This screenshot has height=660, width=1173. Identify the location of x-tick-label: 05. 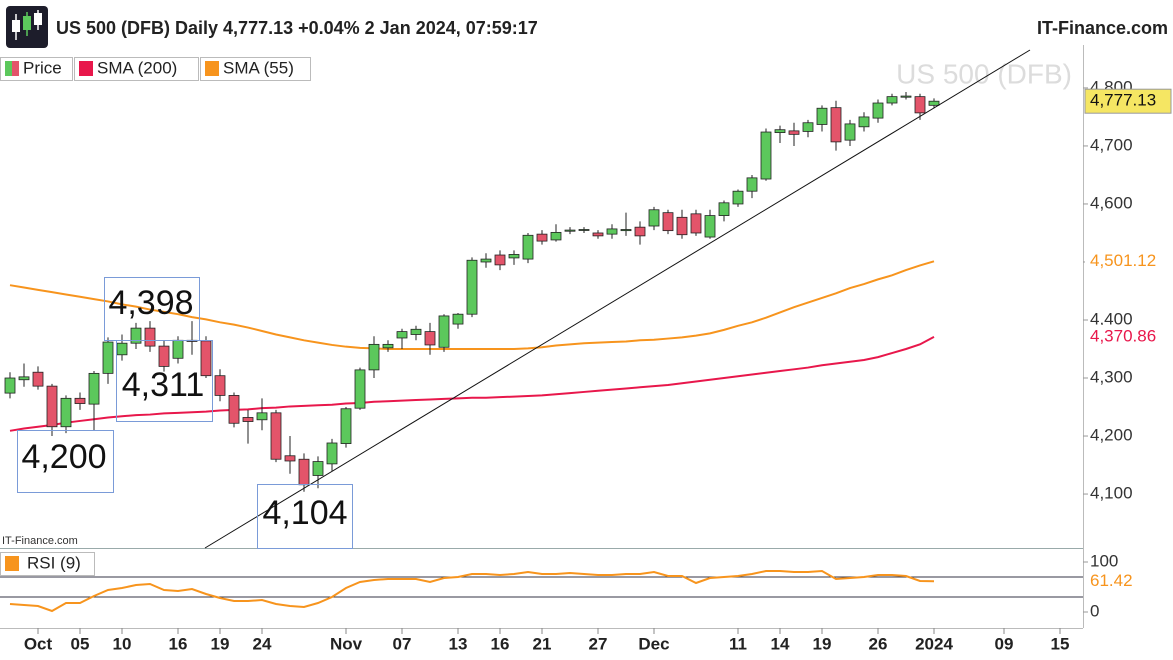
(80, 643).